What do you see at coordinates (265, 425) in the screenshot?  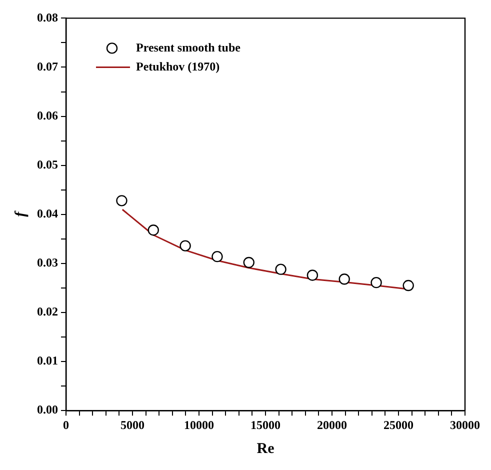 I see `x-tick-label: 15000` at bounding box center [265, 425].